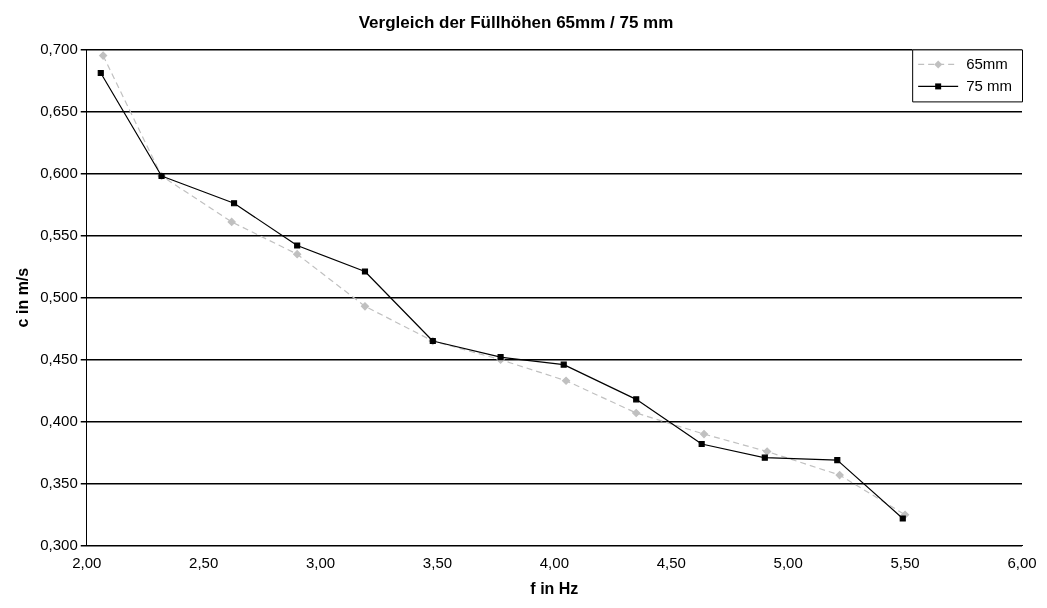 The image size is (1047, 608). I want to click on x-tick-label: 2,50, so click(204, 562).